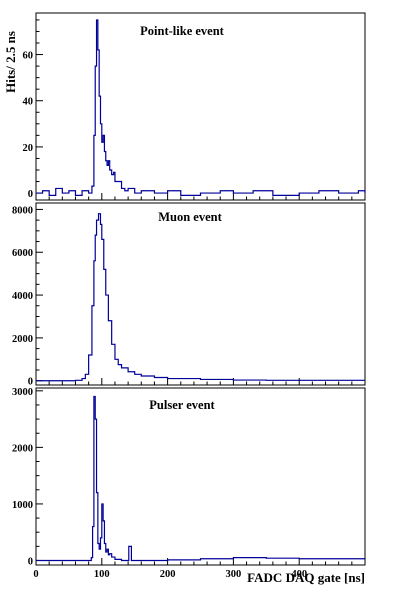  I want to click on panel-title: Muon event, so click(190, 217).